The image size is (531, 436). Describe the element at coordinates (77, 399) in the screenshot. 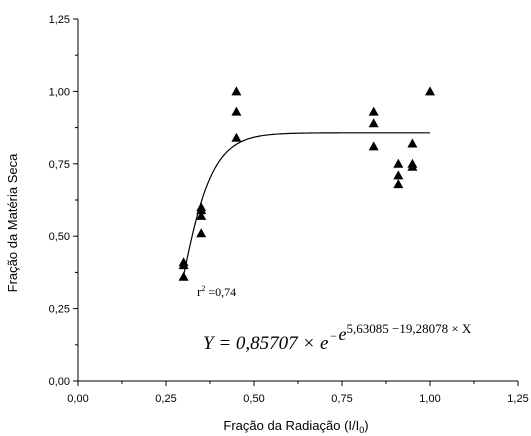

I see `x-tick-label: 0,00` at that location.